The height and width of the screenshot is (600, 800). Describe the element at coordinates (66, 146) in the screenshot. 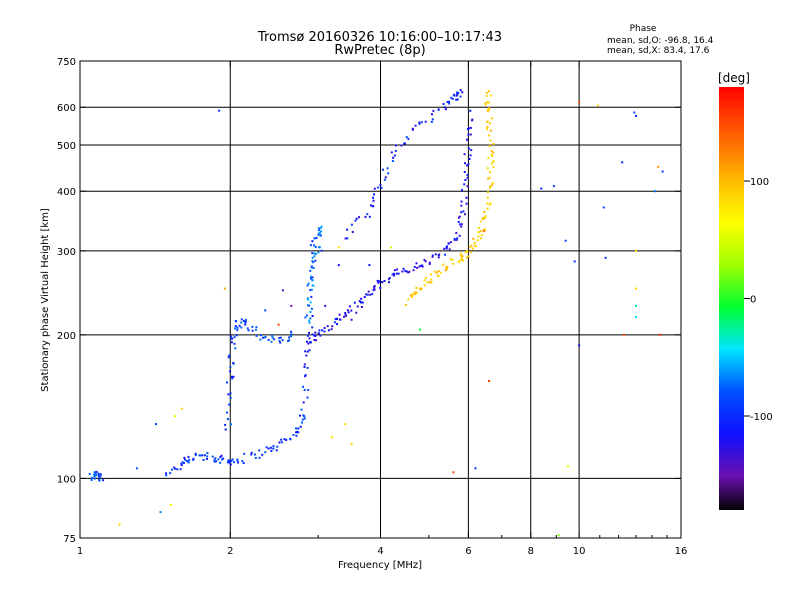

I see `y-tick-label-5: 500` at that location.